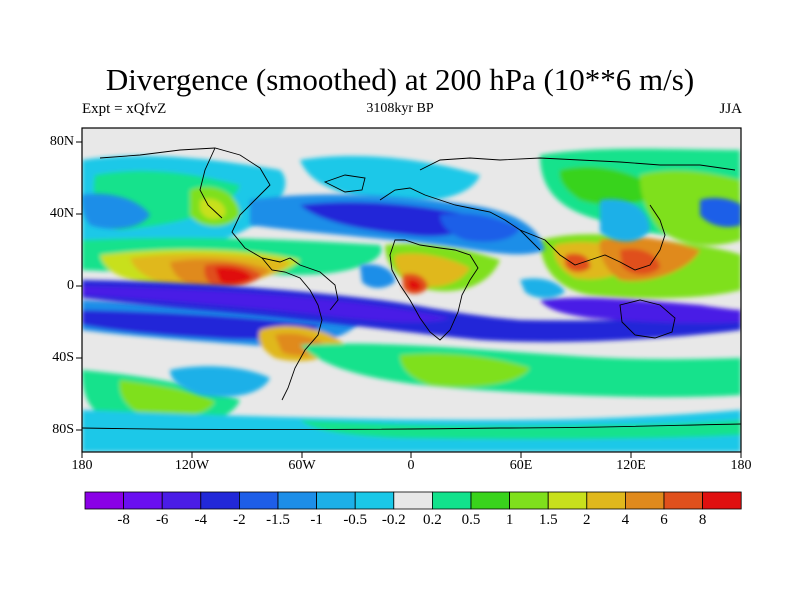  What do you see at coordinates (521, 465) in the screenshot?
I see `x-tick-label: 60E` at bounding box center [521, 465].